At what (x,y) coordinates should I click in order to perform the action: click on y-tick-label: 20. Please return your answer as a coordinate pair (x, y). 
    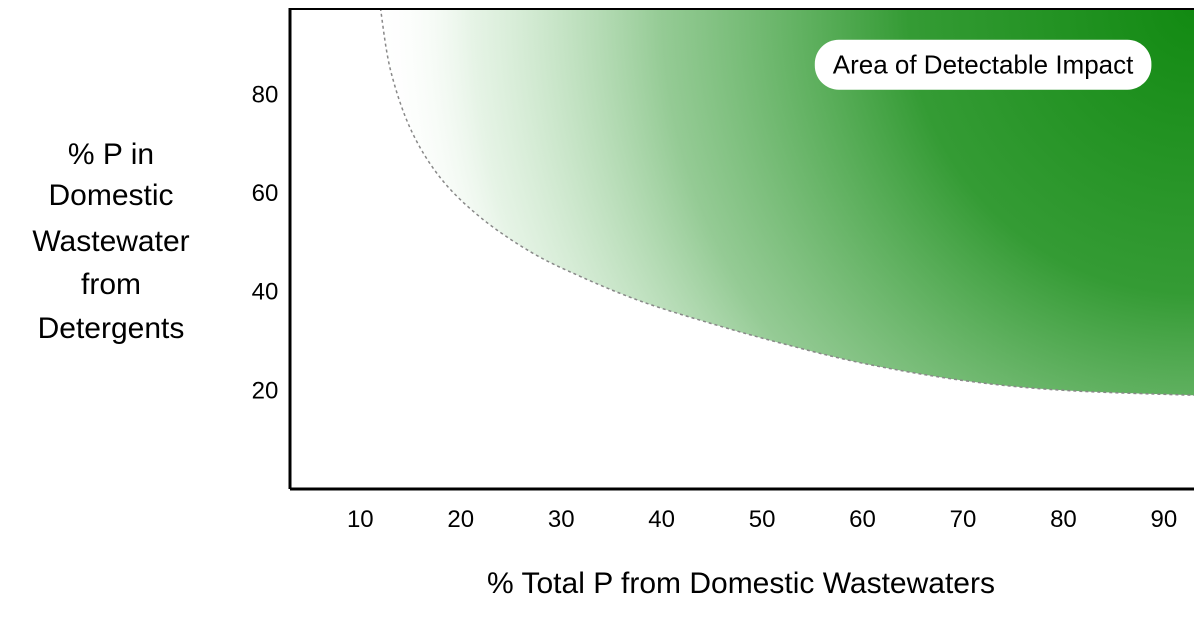
    Looking at the image, I should click on (265, 390).